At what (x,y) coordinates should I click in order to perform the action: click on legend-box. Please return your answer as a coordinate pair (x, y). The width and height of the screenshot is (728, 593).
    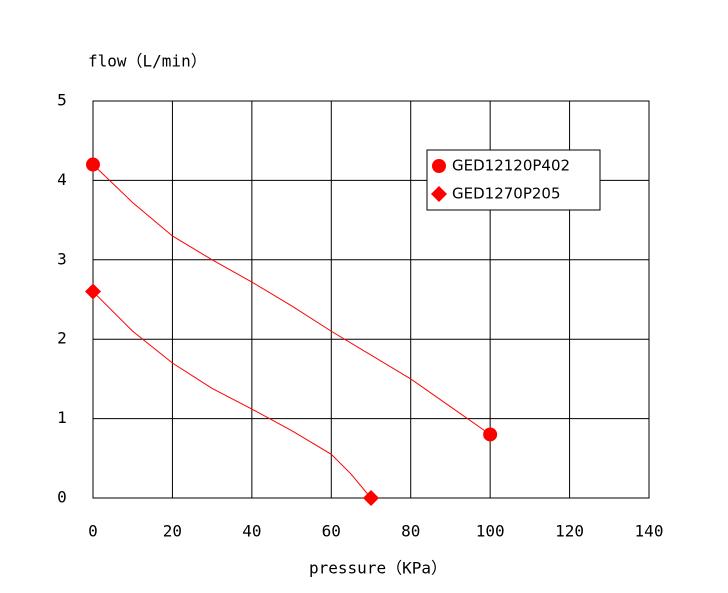
    Looking at the image, I should click on (513, 180).